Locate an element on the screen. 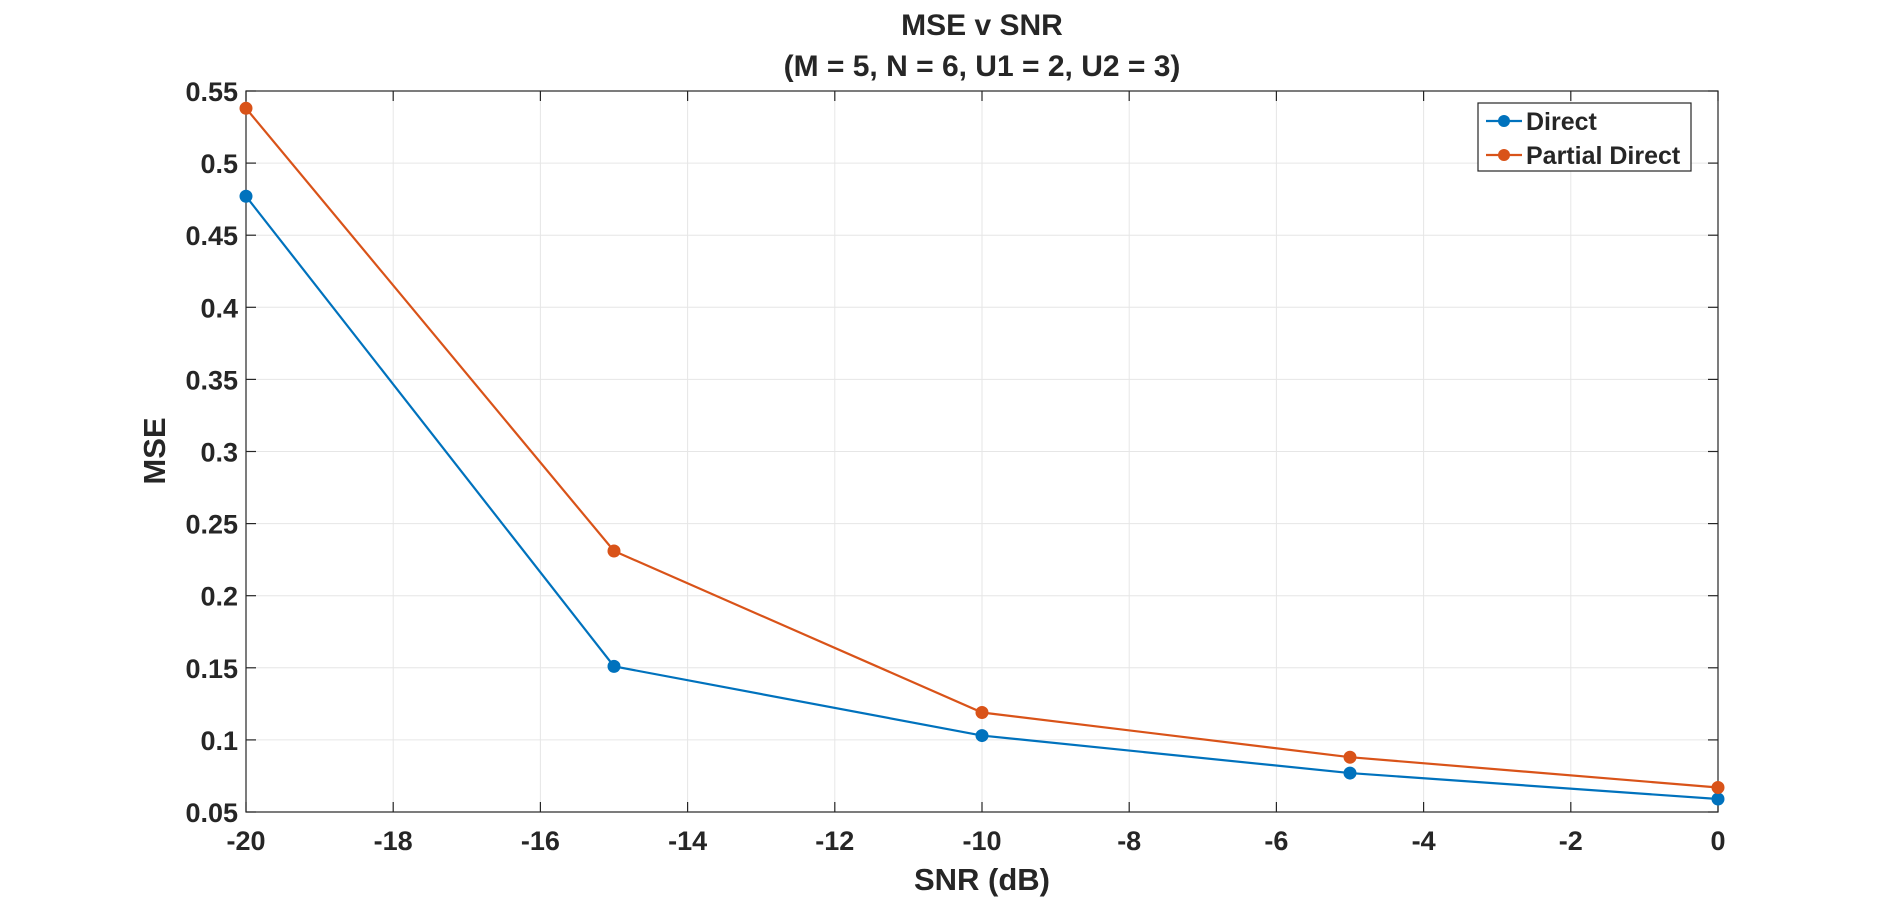 This screenshot has height=909, width=1880. legend-item: Direct is located at coordinates (1542, 122).